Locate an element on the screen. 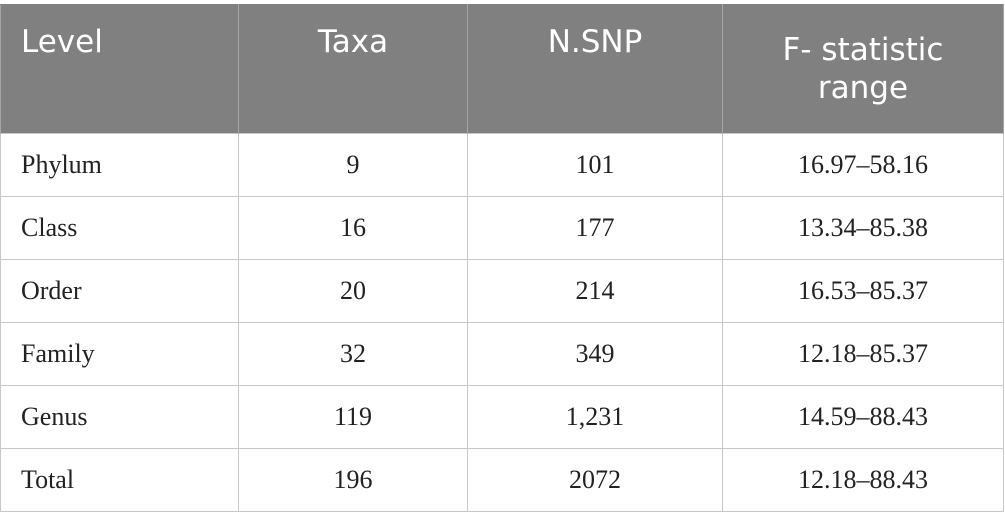  cell-level: Total is located at coordinates (119, 480).